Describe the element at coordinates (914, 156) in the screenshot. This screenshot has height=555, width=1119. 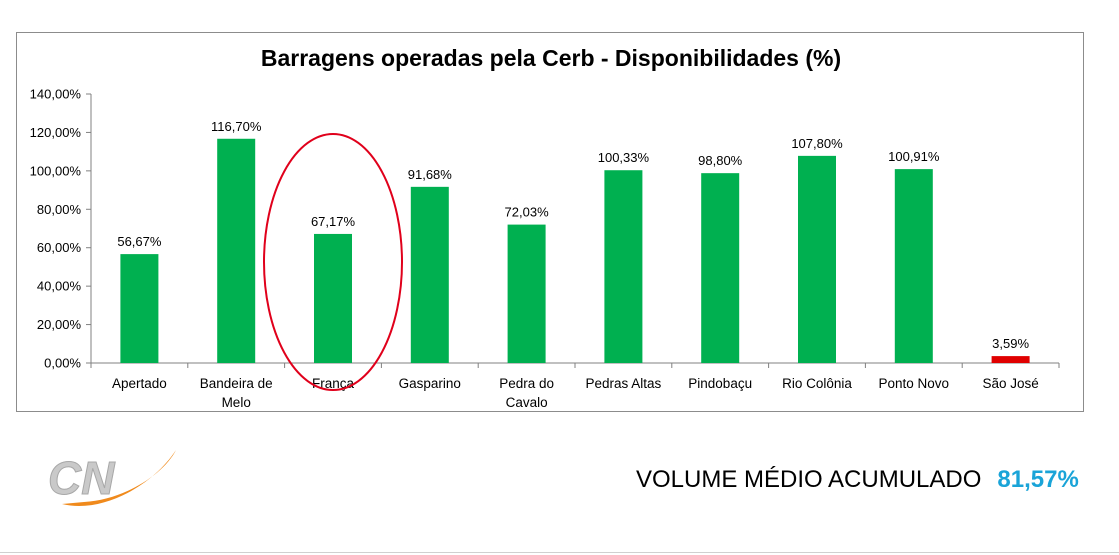
I see `data-label-8: 100,91%` at that location.